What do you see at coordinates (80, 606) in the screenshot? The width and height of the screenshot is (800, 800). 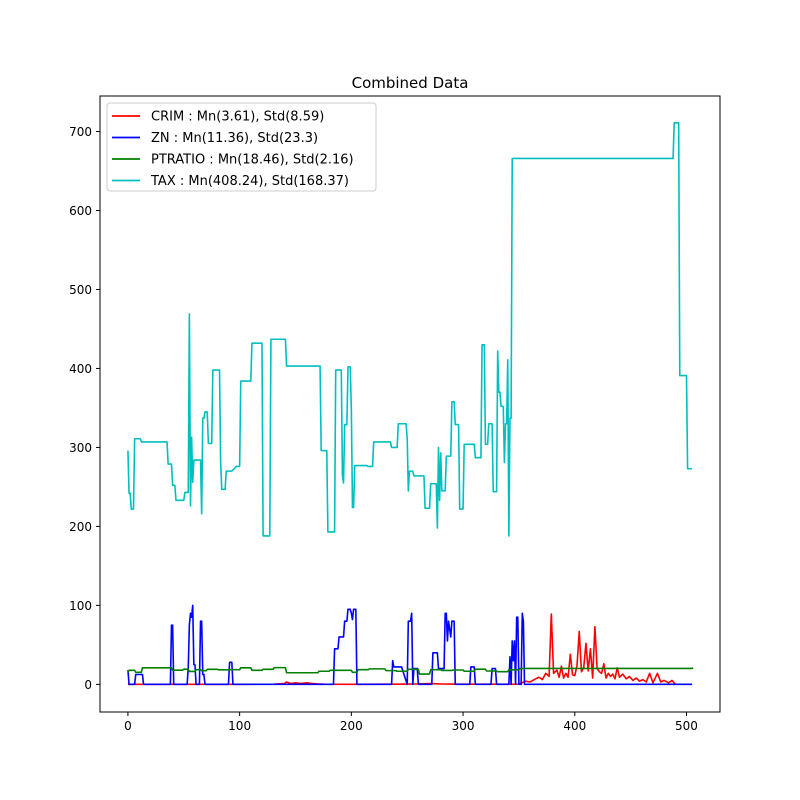 I see `y-tick-label: 100` at bounding box center [80, 606].